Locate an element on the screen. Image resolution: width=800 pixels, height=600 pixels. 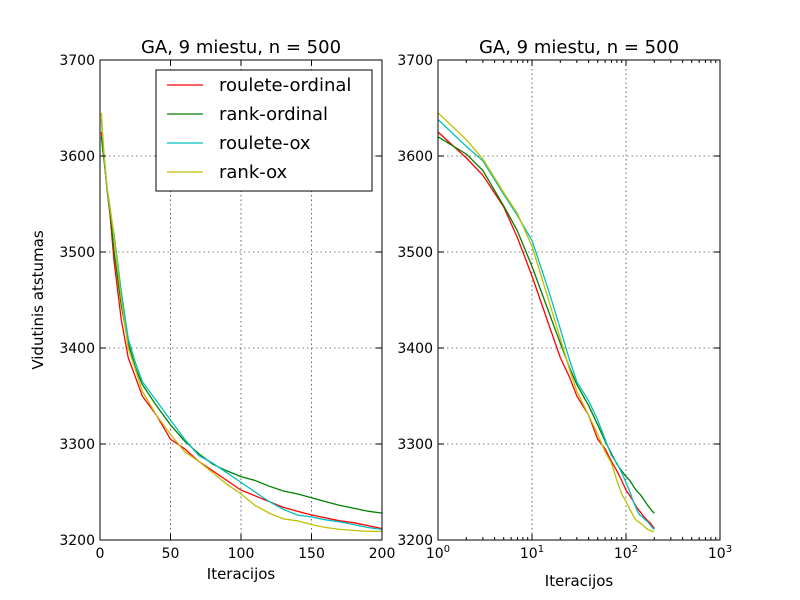
right-x-tick-label: 10⁰ is located at coordinates (438, 553).